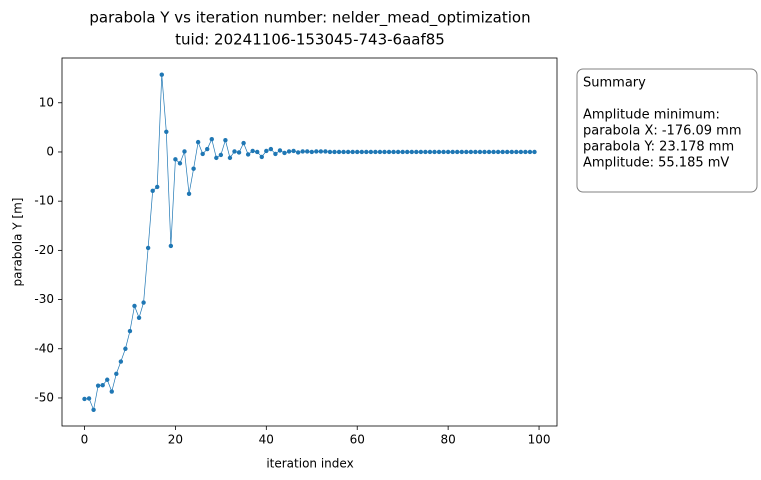 The width and height of the screenshot is (761, 480). What do you see at coordinates (539, 440) in the screenshot?
I see `x-tick-label: 100` at bounding box center [539, 440].